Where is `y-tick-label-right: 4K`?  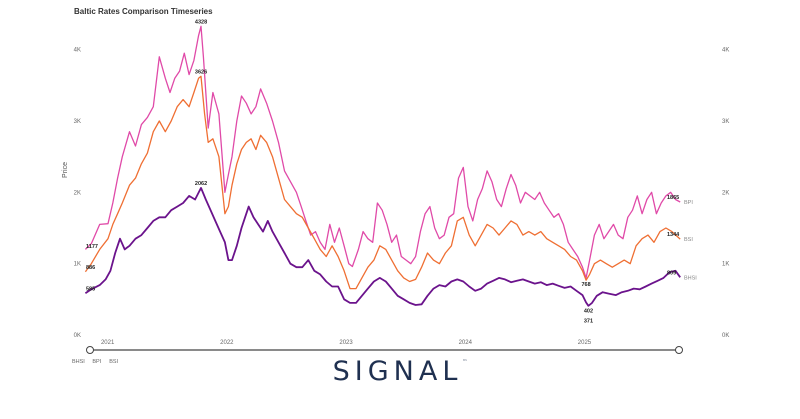
y-tick-label-right: 4K is located at coordinates (725, 51).